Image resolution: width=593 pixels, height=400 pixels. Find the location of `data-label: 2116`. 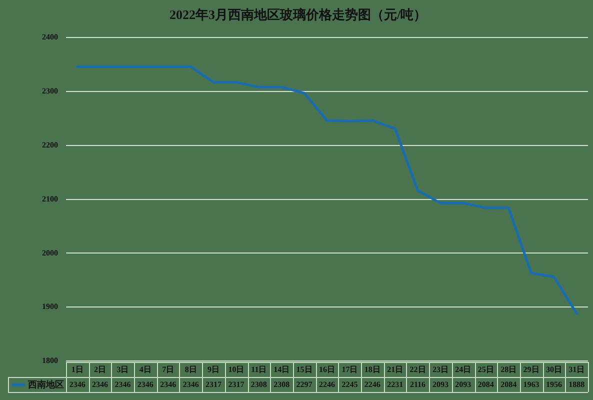

data-label: 2116 is located at coordinates (418, 385).